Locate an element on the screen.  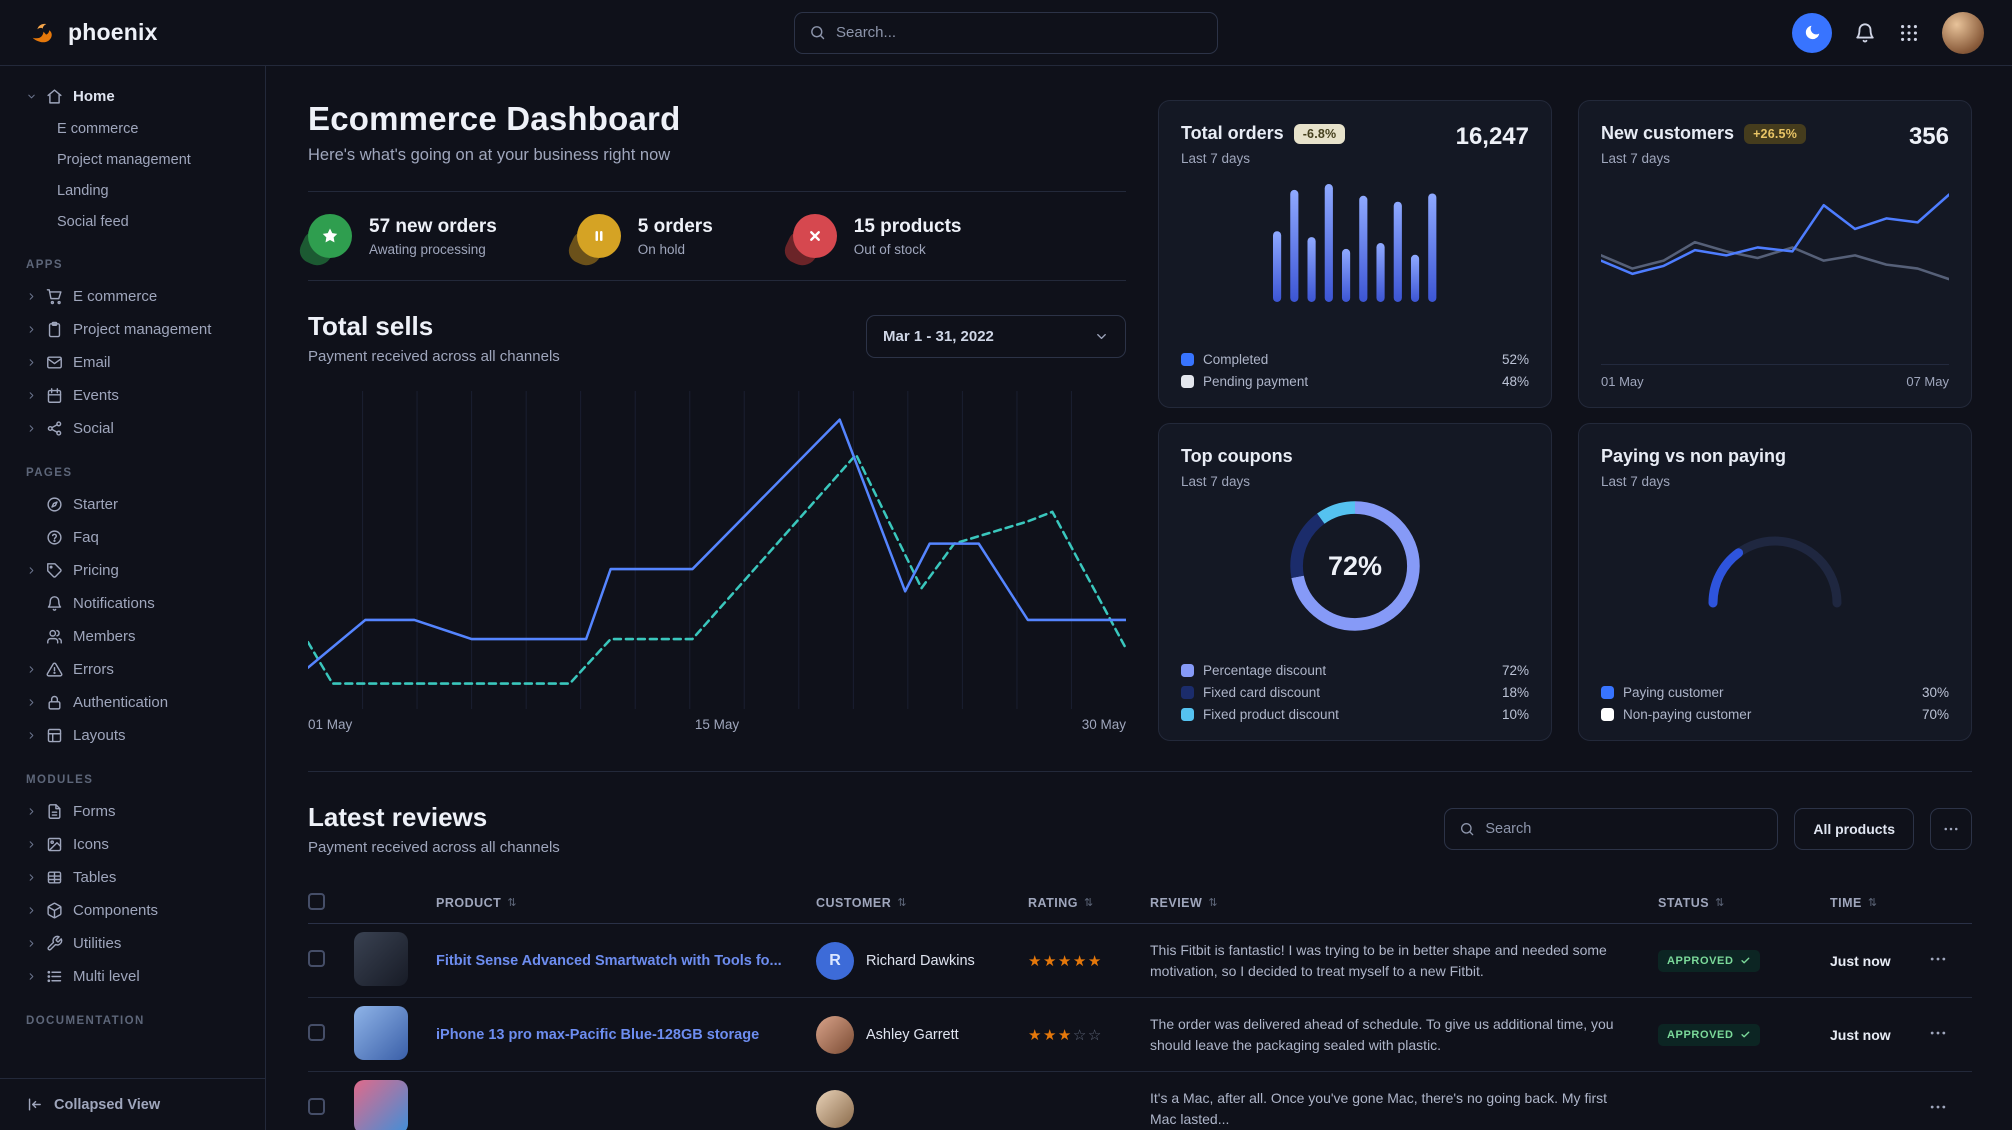
theme-toggle-button is located at coordinates (1812, 32).